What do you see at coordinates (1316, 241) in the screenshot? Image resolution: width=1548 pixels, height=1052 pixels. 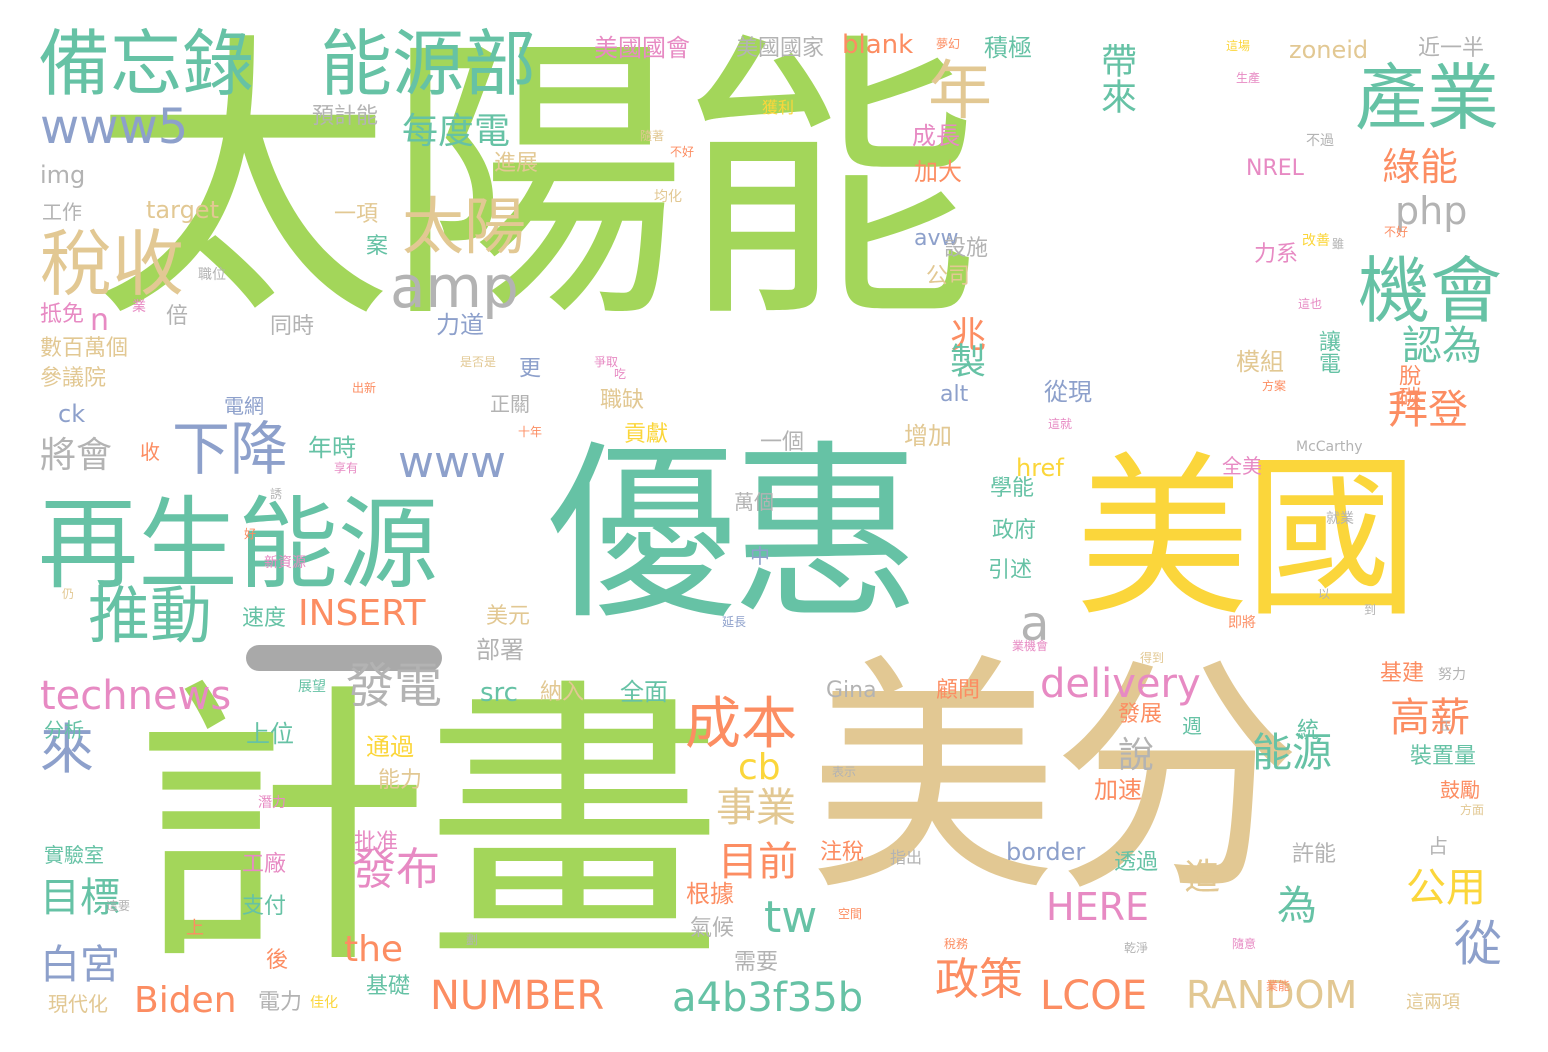 I see `cloud-word-w155: 改善` at bounding box center [1316, 241].